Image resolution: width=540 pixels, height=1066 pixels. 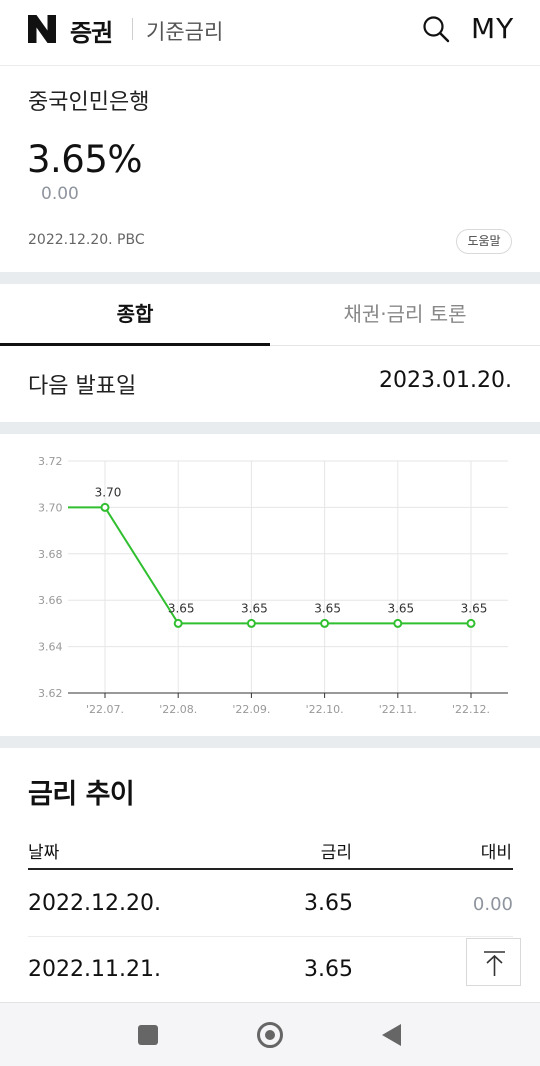 I want to click on row-date: 2022.11.21., so click(x=94, y=969).